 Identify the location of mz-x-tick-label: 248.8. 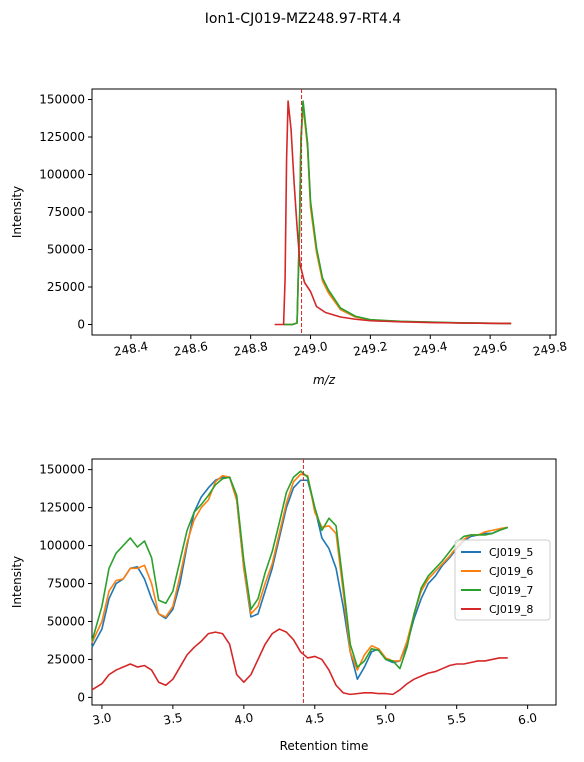
(251, 349).